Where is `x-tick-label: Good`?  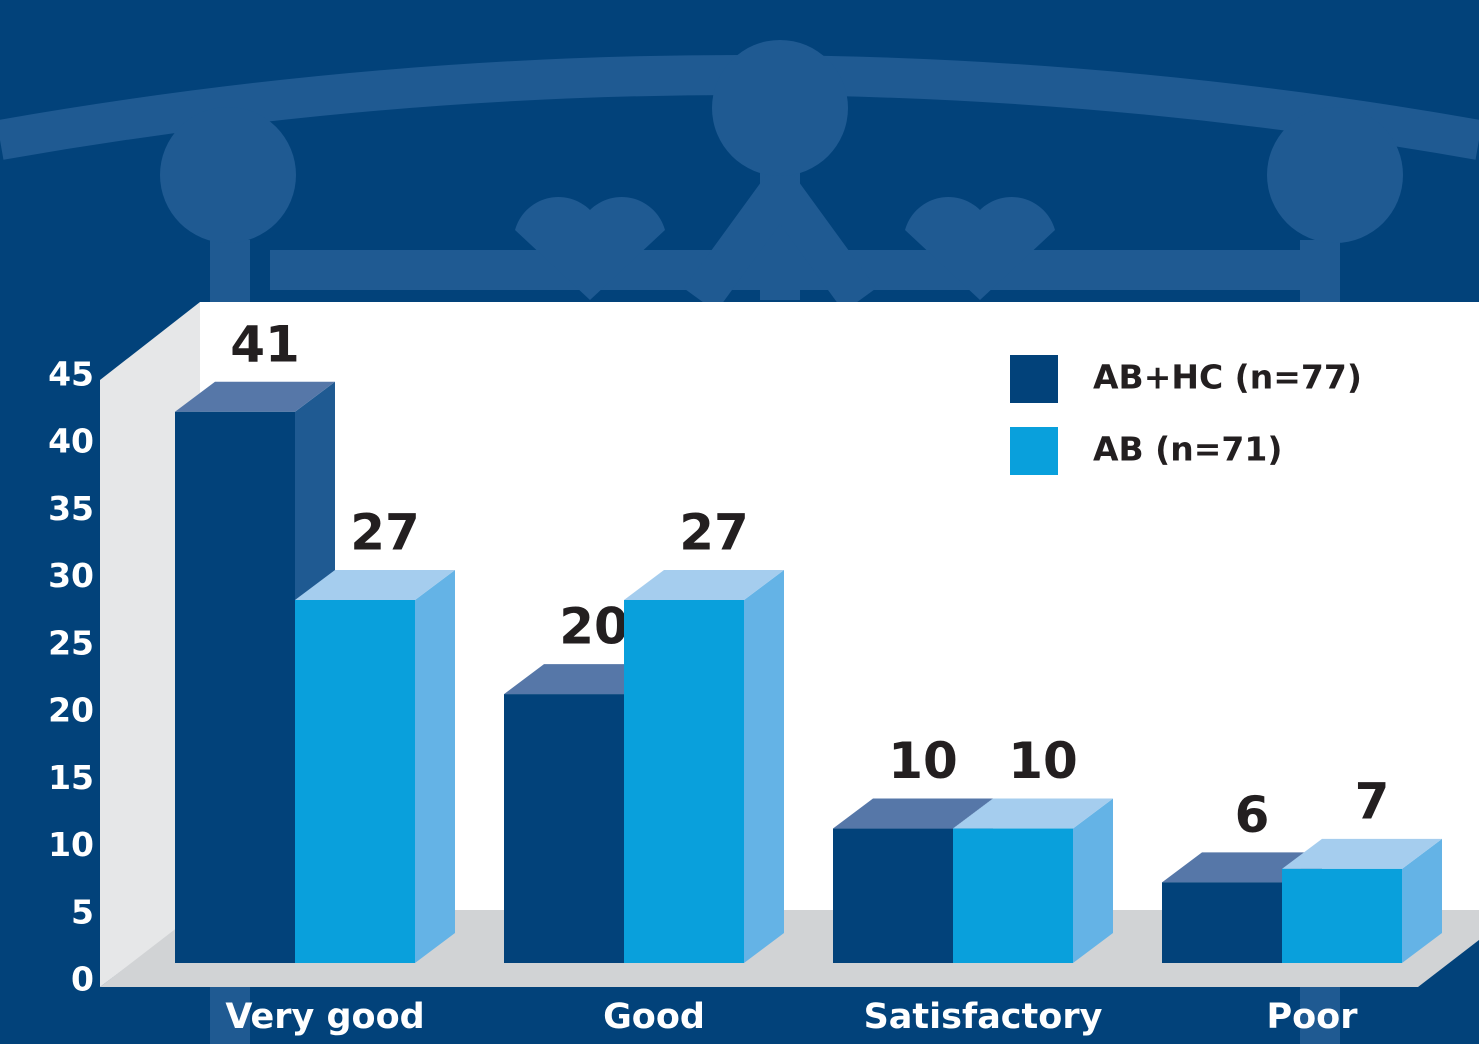
x-tick-label: Good is located at coordinates (654, 1017).